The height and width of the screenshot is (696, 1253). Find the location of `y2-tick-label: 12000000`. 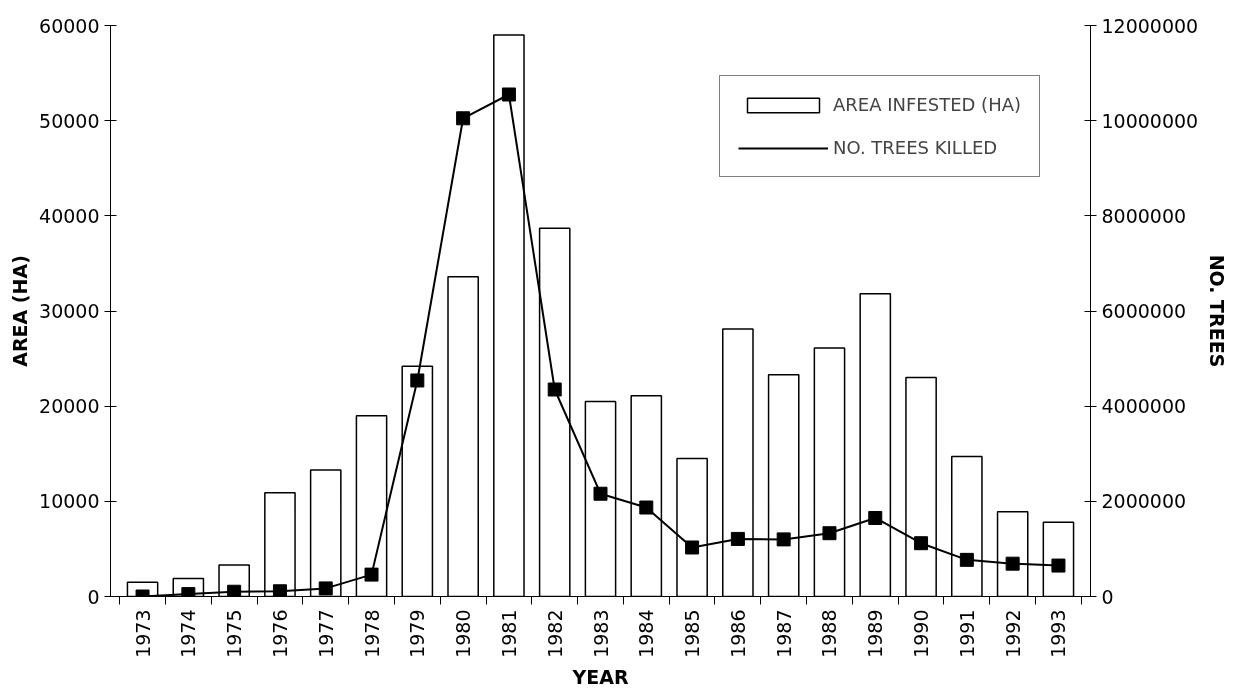

y2-tick-label: 12000000 is located at coordinates (1150, 25).